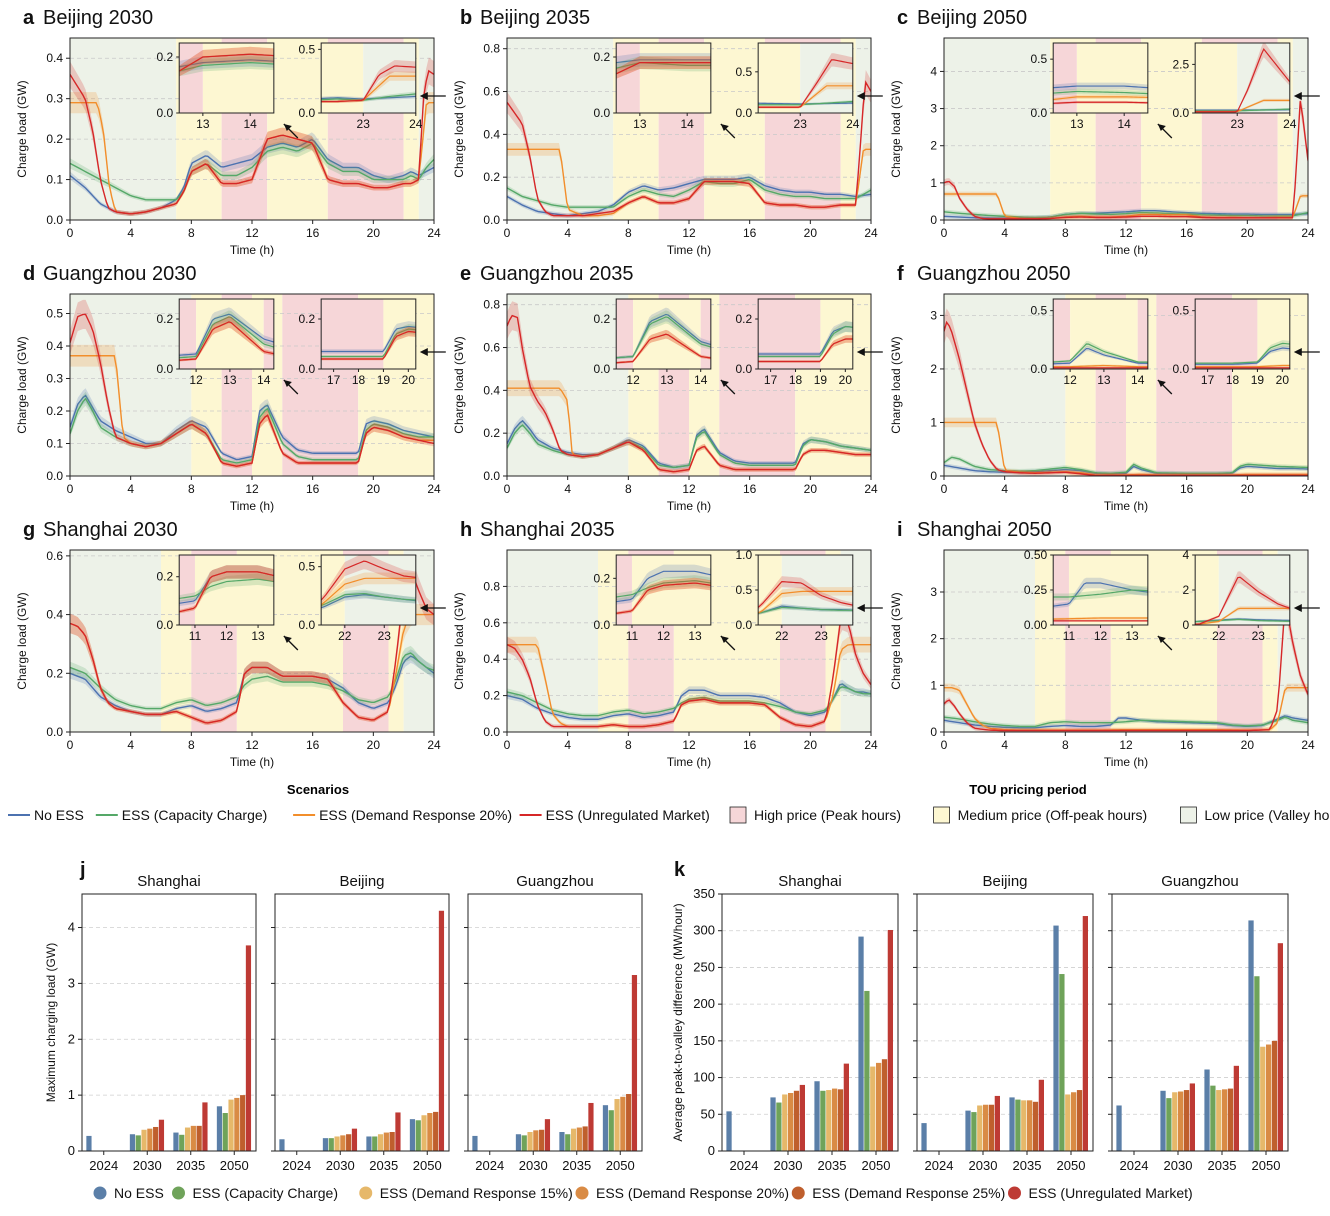 This screenshot has width=1330, height=1216. I want to click on y-tick-label: 4, so click(71, 927).